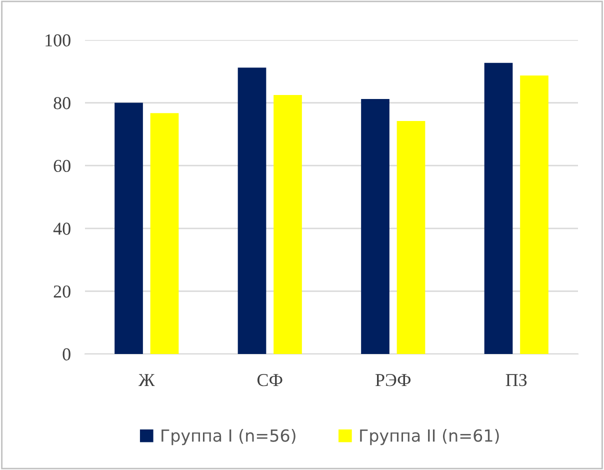  I want to click on y-tick-label: 0, so click(66, 354).